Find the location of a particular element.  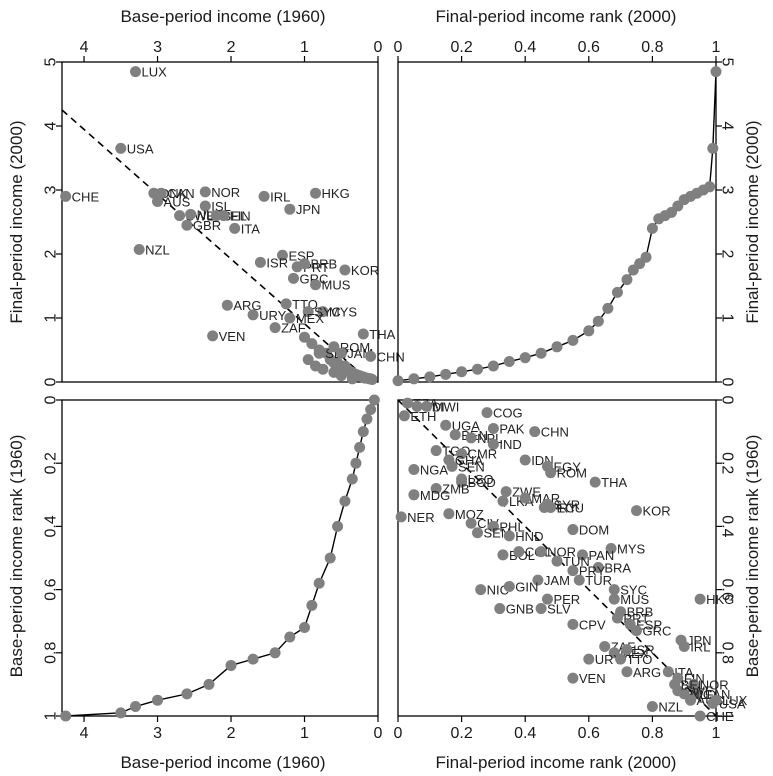

point-label: GHA is located at coordinates (469, 460).